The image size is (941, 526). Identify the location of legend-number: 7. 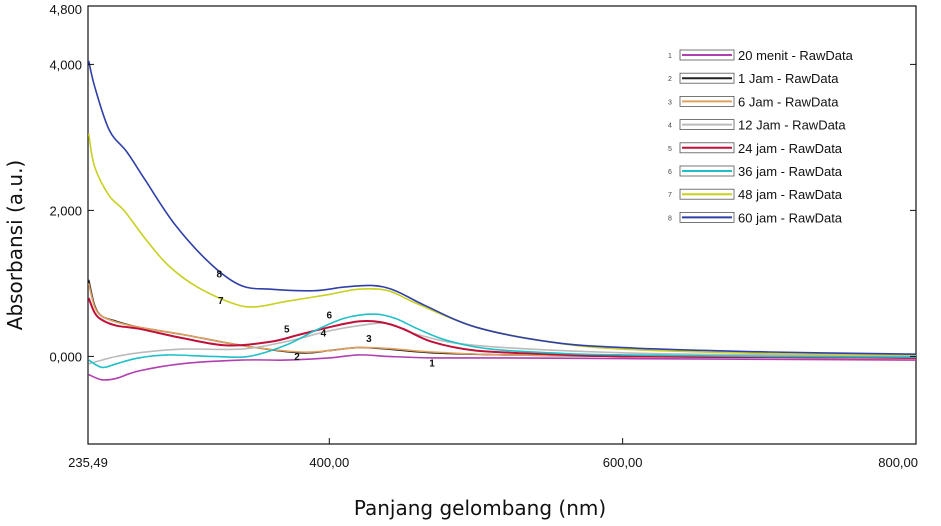
(670, 195).